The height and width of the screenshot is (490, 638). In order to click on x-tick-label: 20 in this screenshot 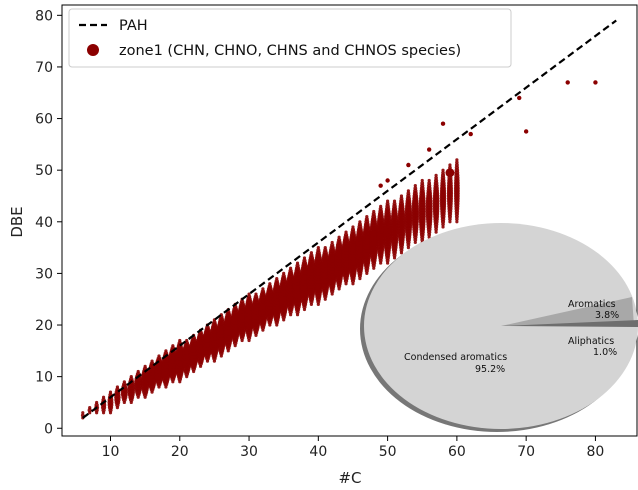, I will do `click(180, 452)`.